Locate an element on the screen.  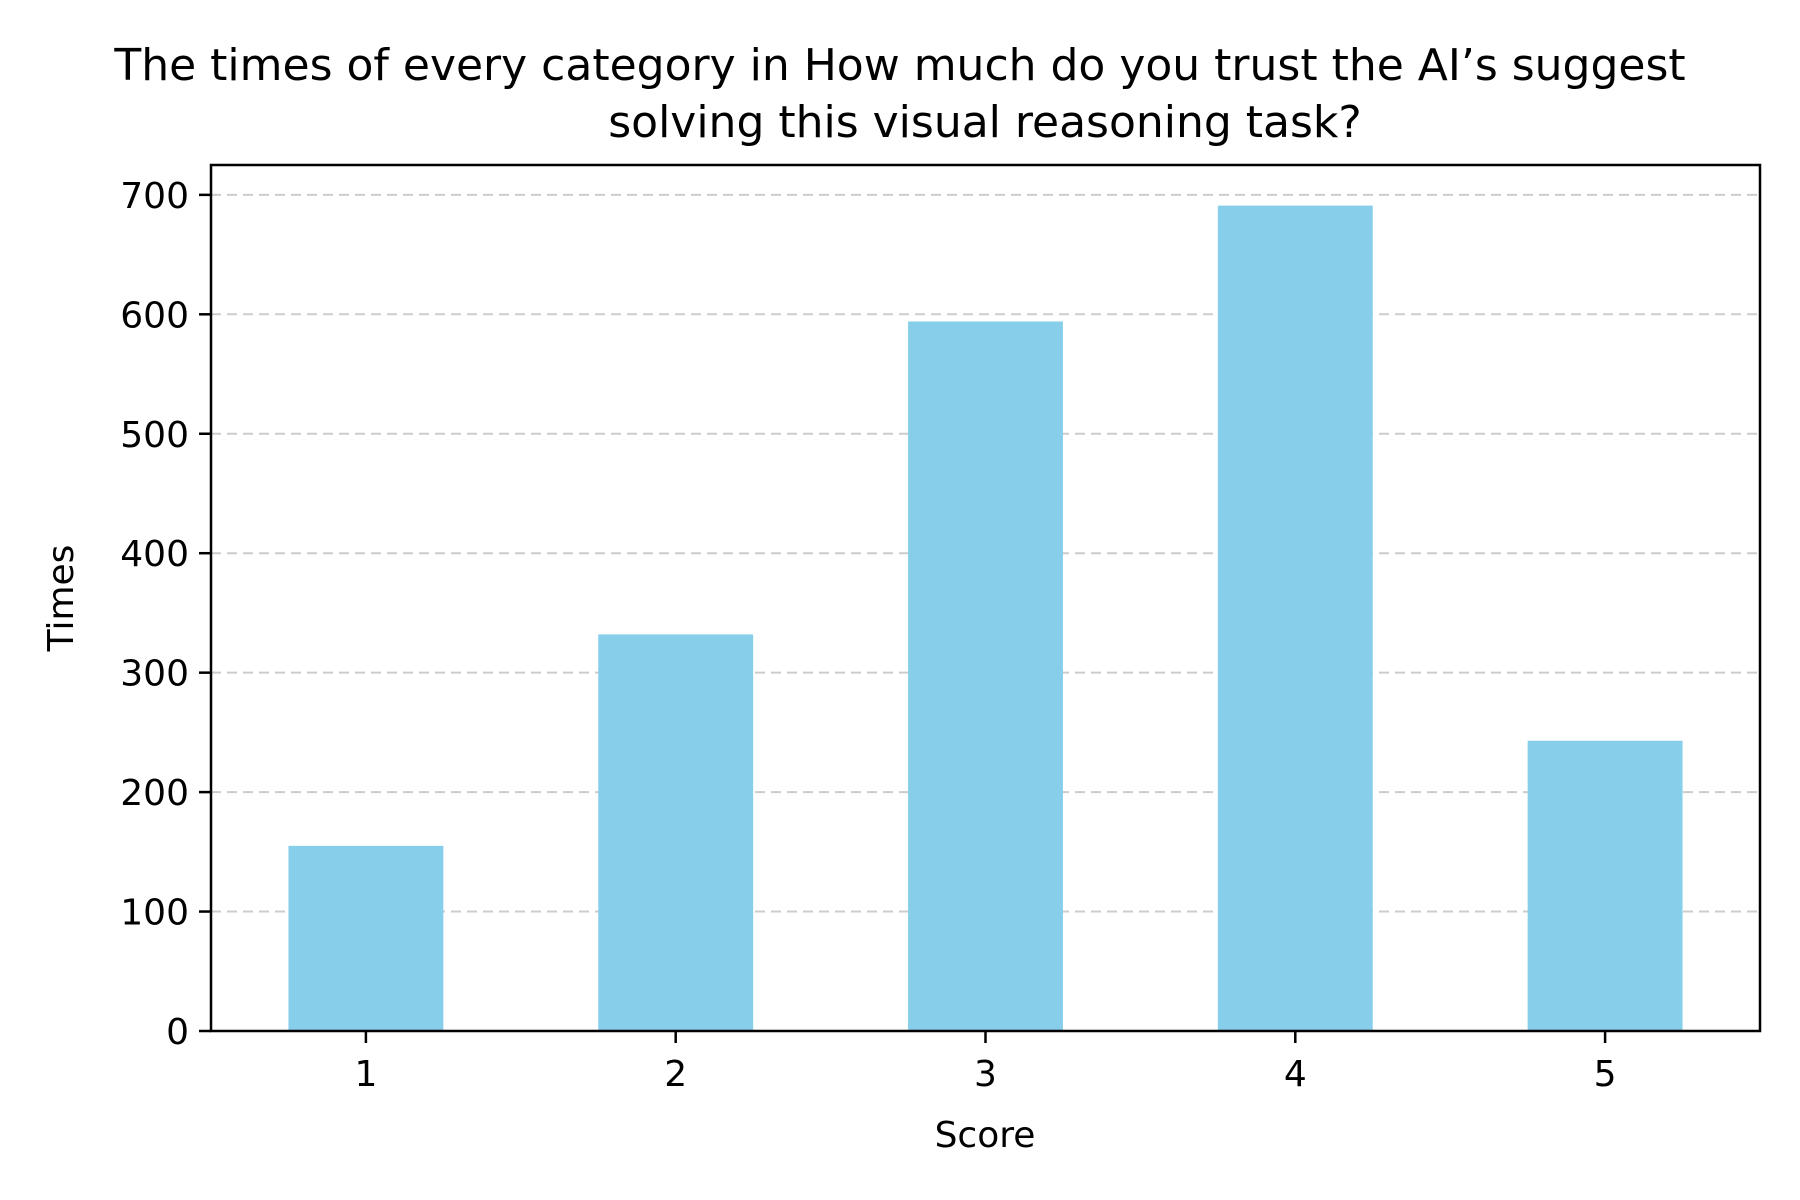
x-tick-label-2: 2 is located at coordinates (675, 1074).